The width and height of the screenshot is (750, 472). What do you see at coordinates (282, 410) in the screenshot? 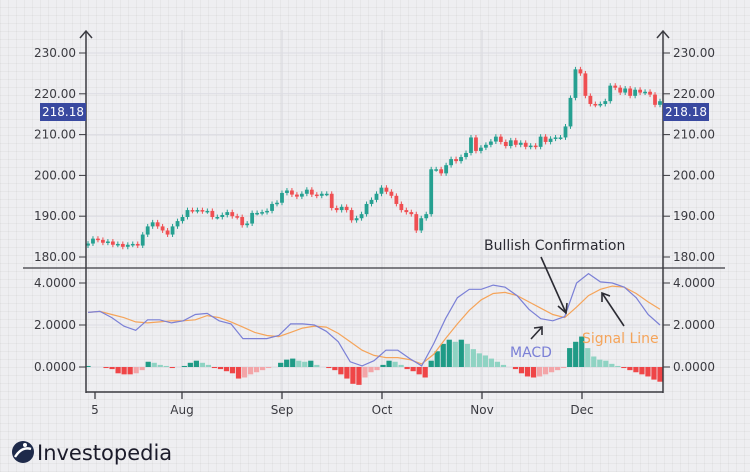
I see `x-tick-label: Sep` at bounding box center [282, 410].